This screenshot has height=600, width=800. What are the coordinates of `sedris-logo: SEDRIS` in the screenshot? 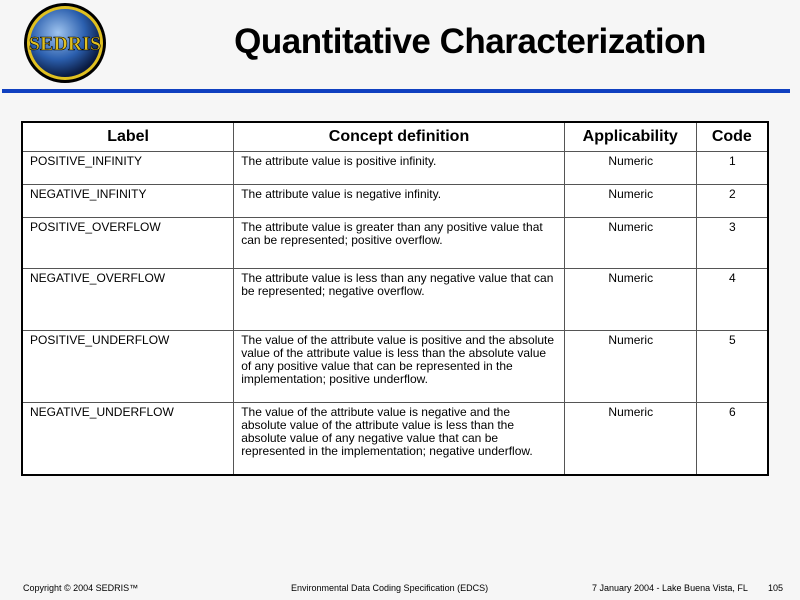 It's located at (65, 43).